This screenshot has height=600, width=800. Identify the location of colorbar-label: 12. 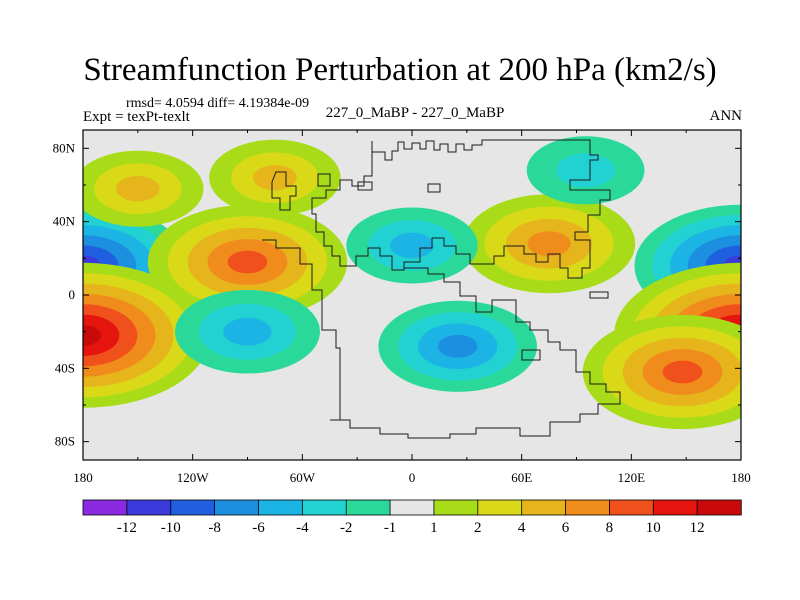
(697, 528).